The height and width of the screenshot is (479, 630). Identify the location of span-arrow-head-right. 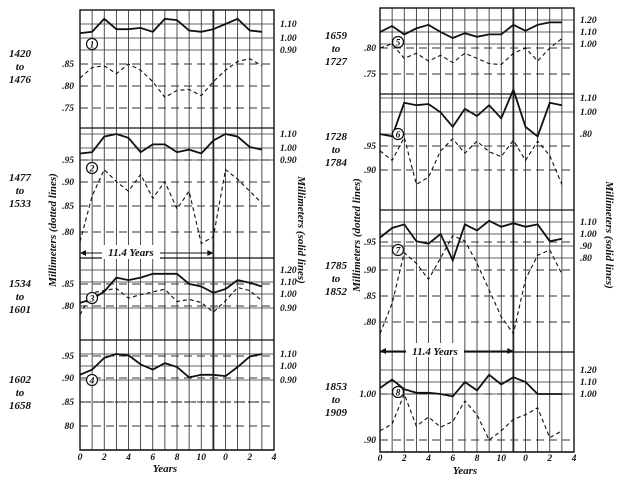
(210, 253).